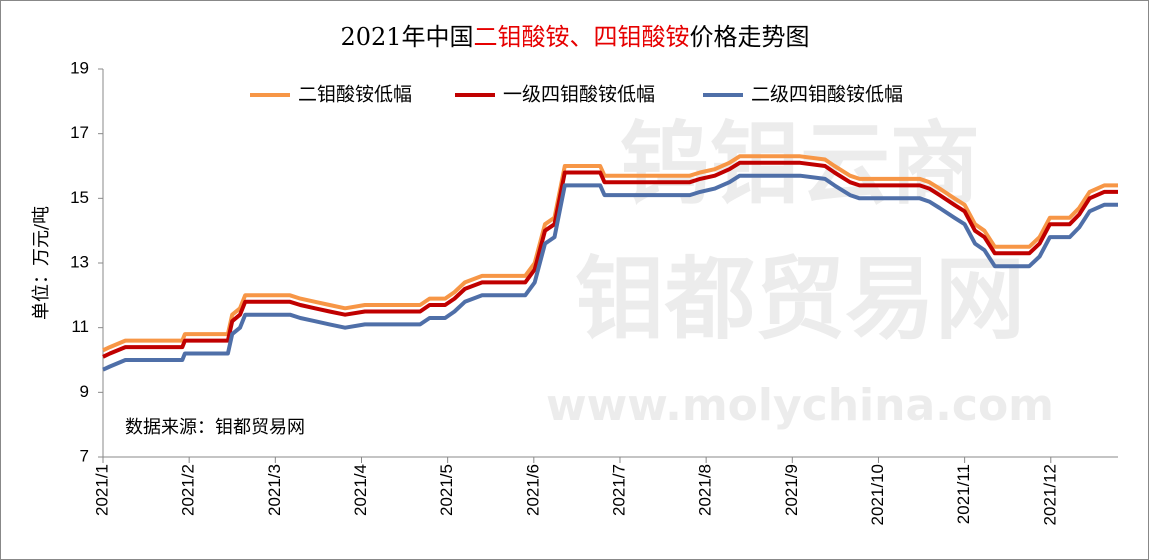  Describe the element at coordinates (360, 490) in the screenshot. I see `x-tick-label: 2021/4` at that location.